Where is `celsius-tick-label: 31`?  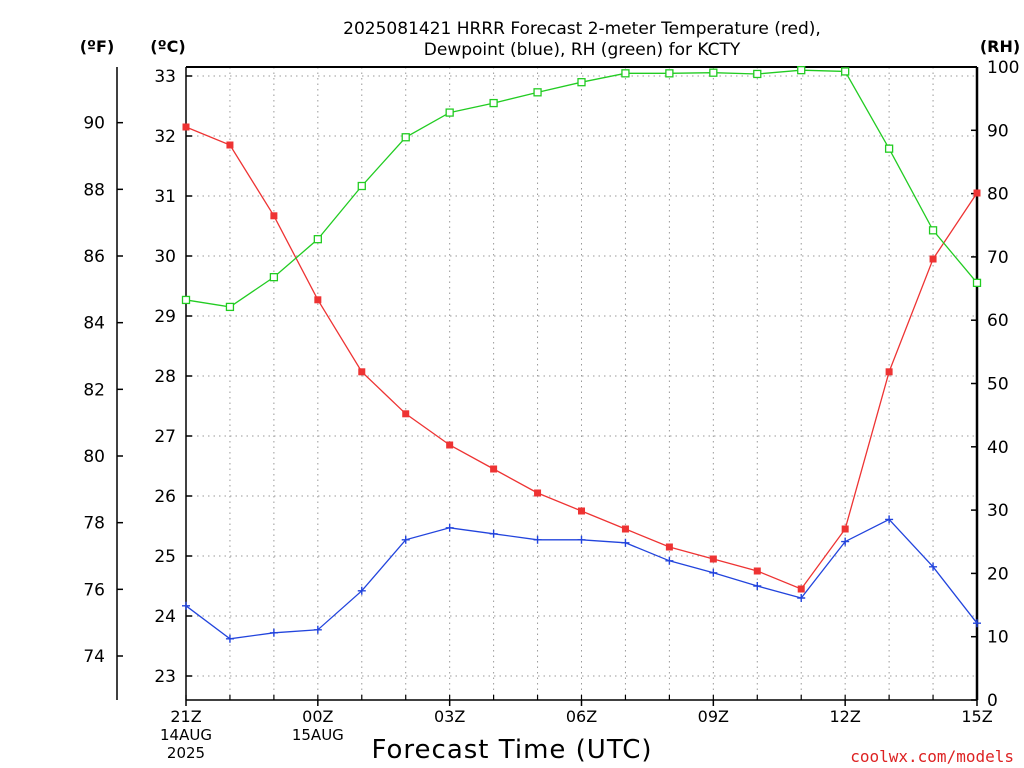
celsius-tick-label: 31 is located at coordinates (165, 197).